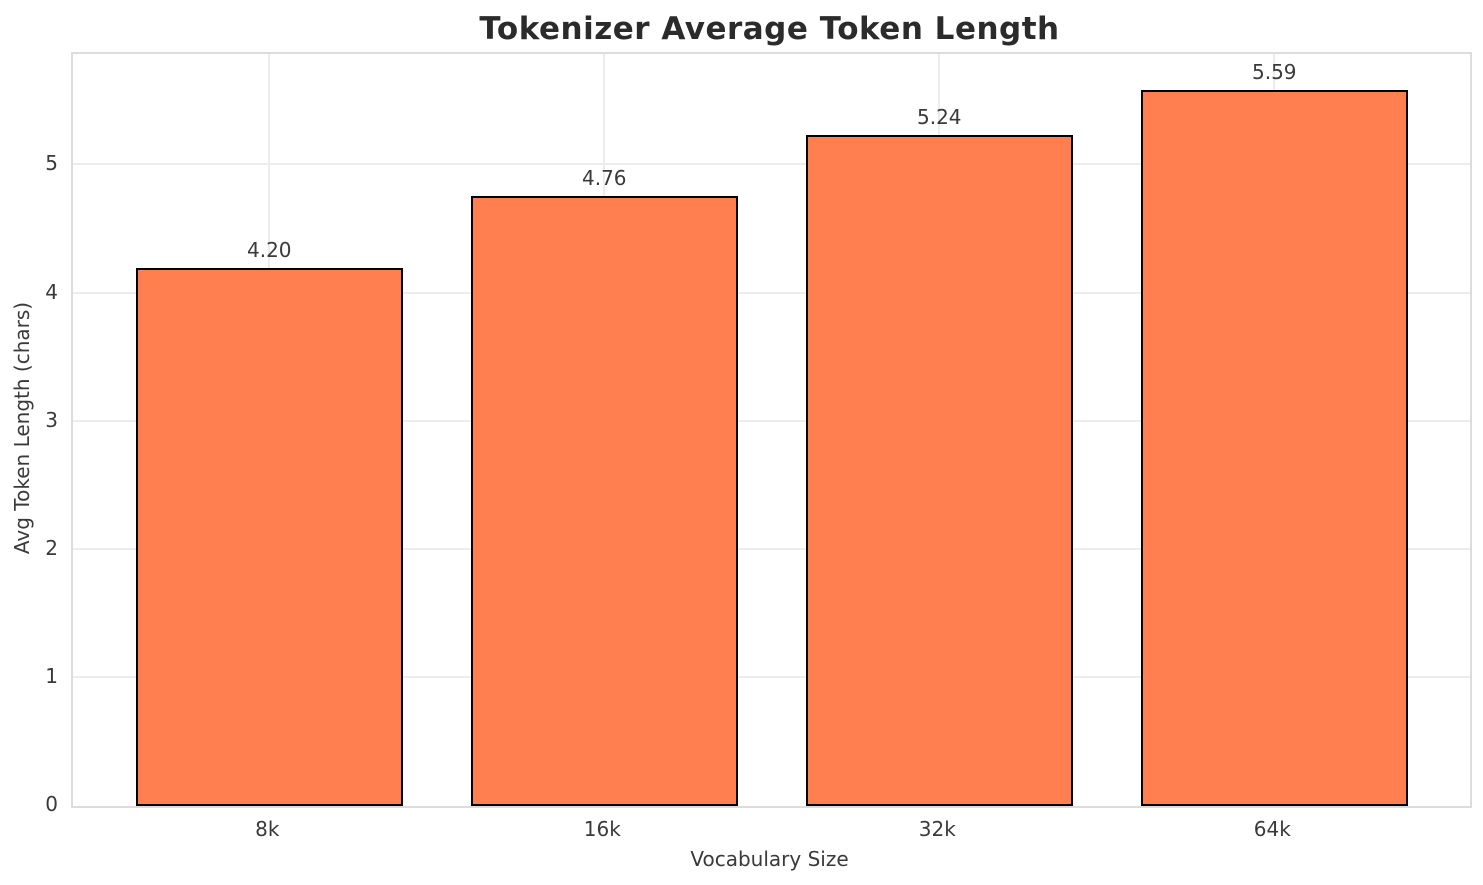 This screenshot has width=1483, height=885. I want to click on bar-value-label: 4.20, so click(269, 249).